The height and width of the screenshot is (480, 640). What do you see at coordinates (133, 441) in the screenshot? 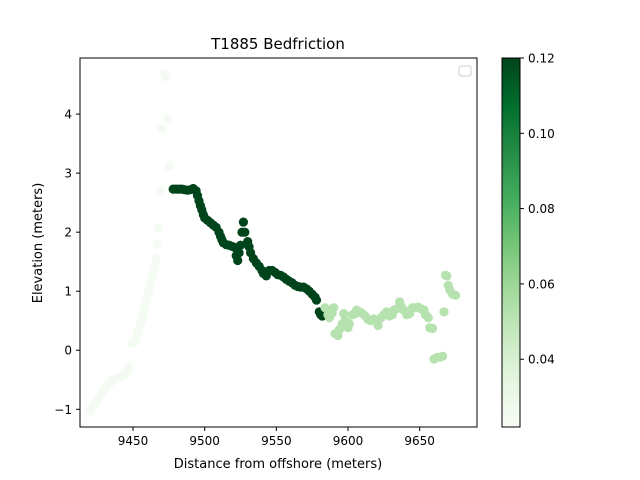
I see `x-tick-label: 9450` at bounding box center [133, 441].